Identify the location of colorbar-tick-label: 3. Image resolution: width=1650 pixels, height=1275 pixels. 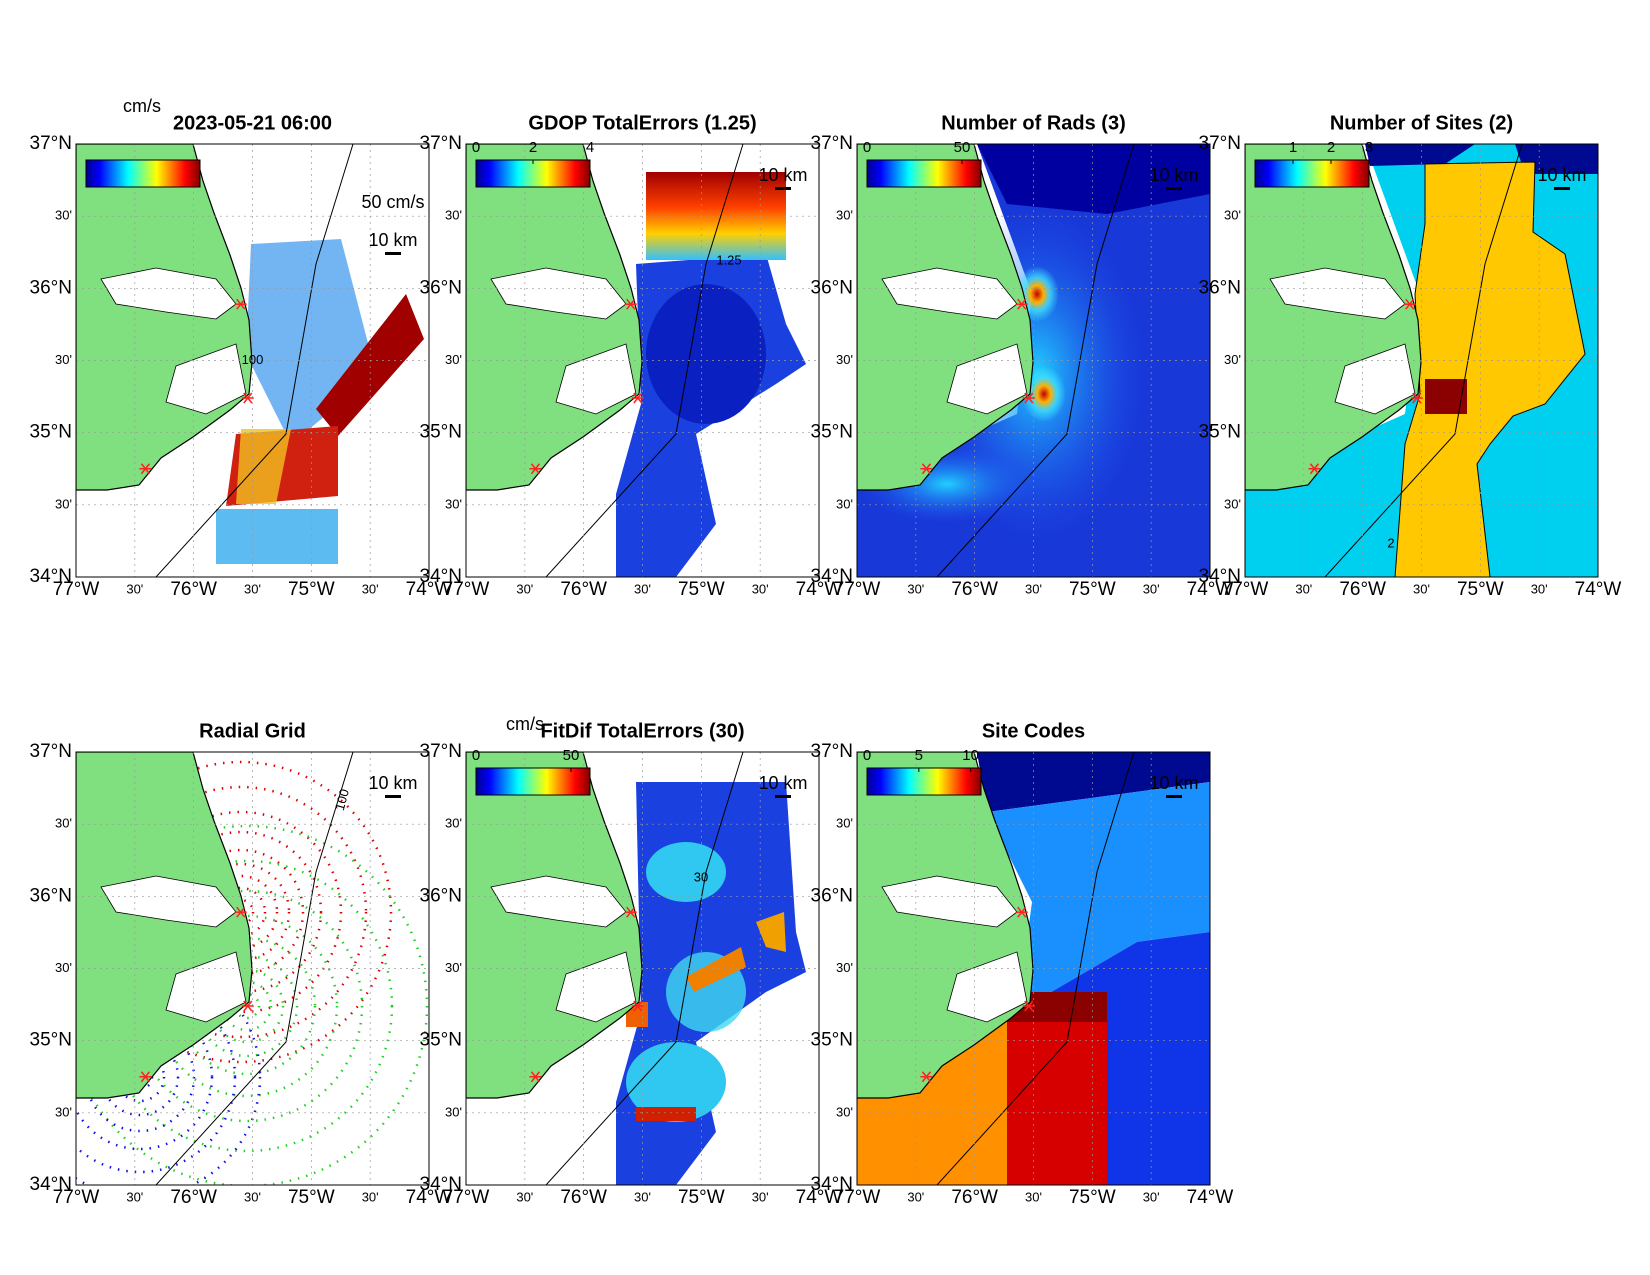
(1369, 147).